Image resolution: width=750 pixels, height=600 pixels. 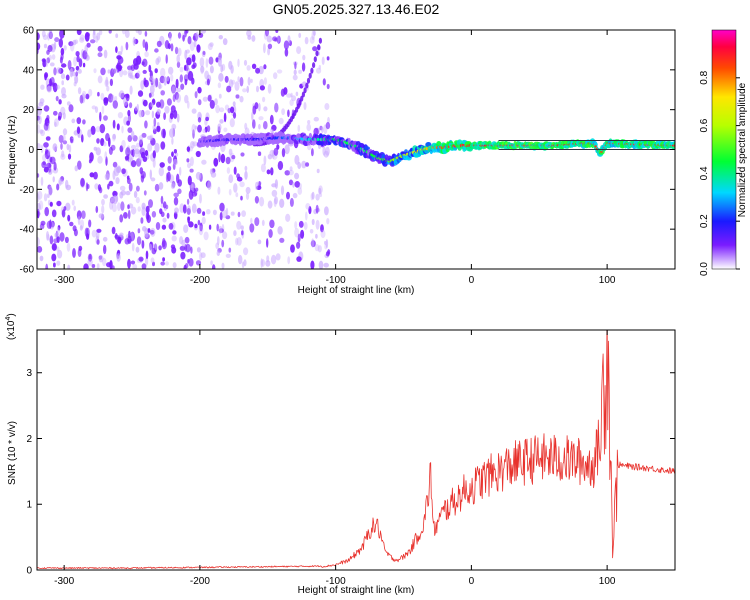 I want to click on x-tick-label: 0, so click(x=472, y=581).